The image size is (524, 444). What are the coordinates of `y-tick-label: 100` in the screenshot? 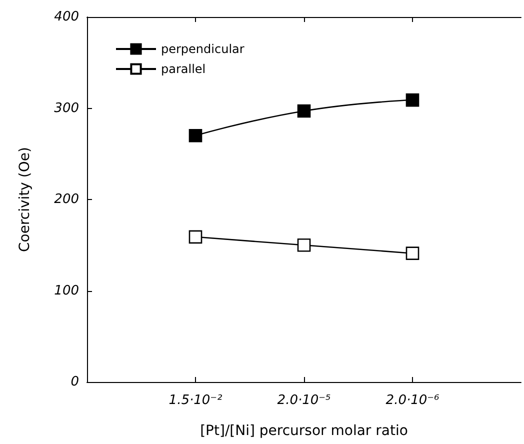 It's located at (66, 290).